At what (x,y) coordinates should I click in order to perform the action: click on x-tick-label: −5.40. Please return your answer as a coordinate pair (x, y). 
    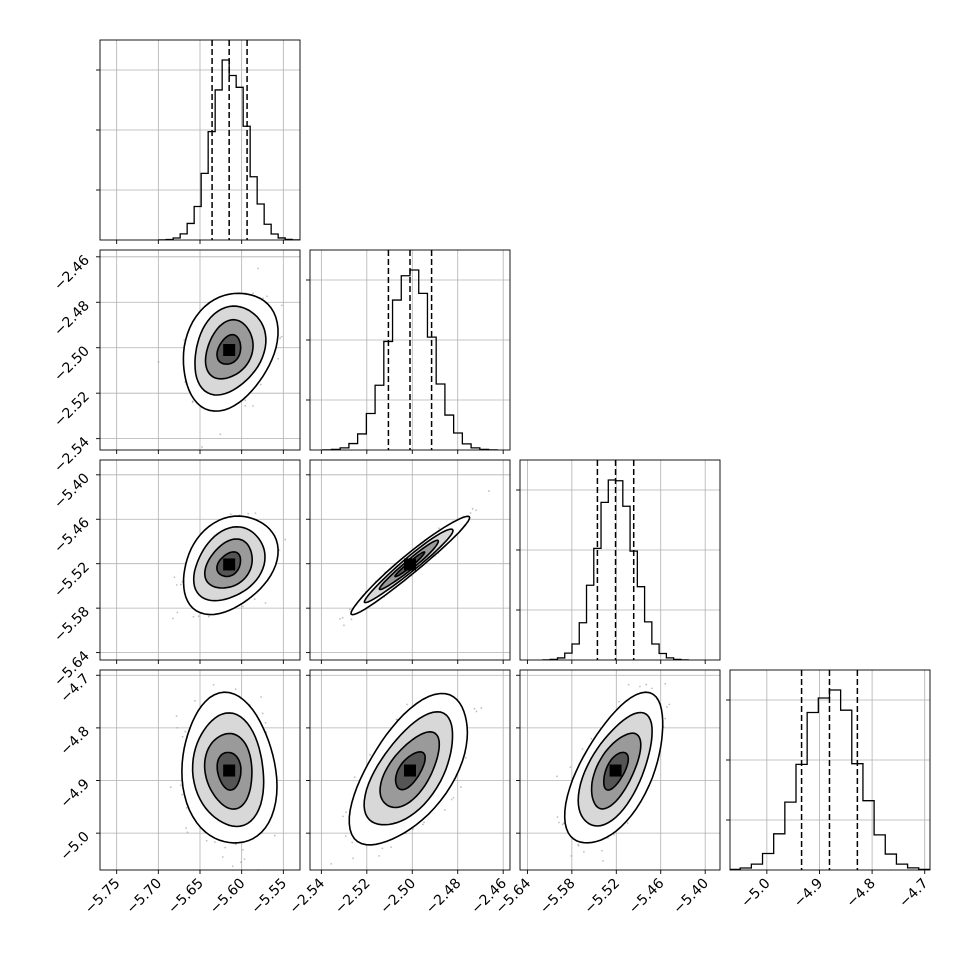
    Looking at the image, I should click on (691, 897).